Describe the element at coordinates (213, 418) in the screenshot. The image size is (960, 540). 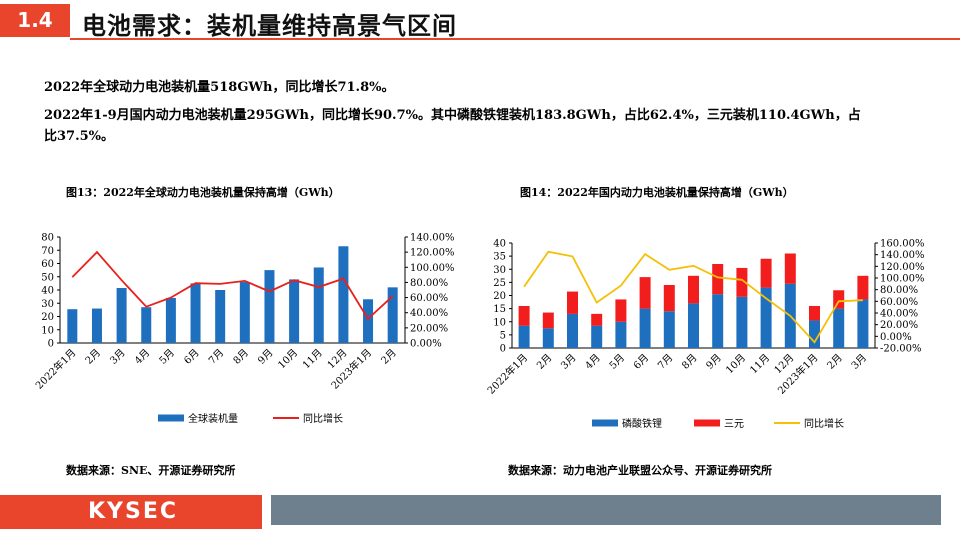
I see `legend-label-全球装机量: 全球装机量` at that location.